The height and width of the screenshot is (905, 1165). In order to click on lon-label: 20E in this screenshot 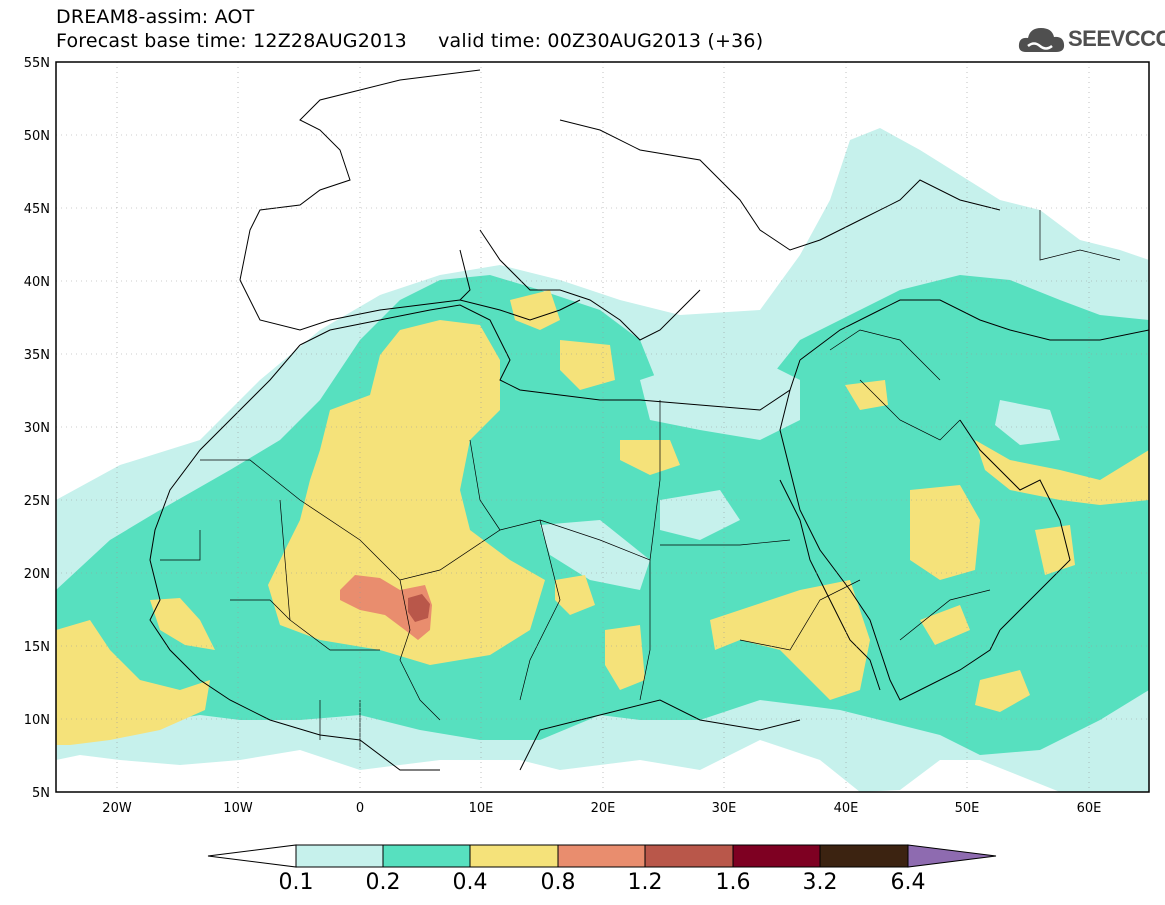, I will do `click(603, 808)`.